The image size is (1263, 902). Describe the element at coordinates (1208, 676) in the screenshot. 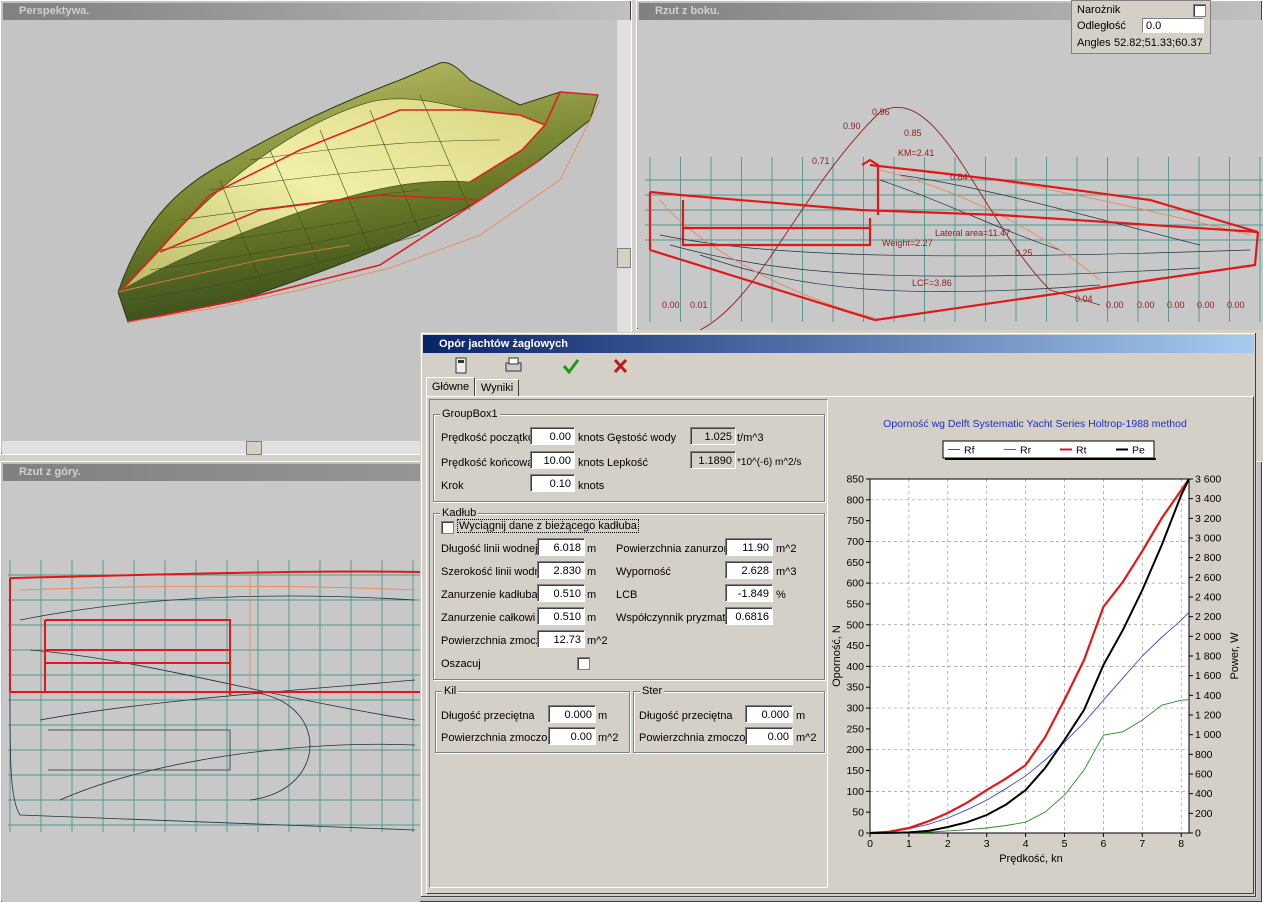

I see `y2-tick-label: 1 600` at that location.